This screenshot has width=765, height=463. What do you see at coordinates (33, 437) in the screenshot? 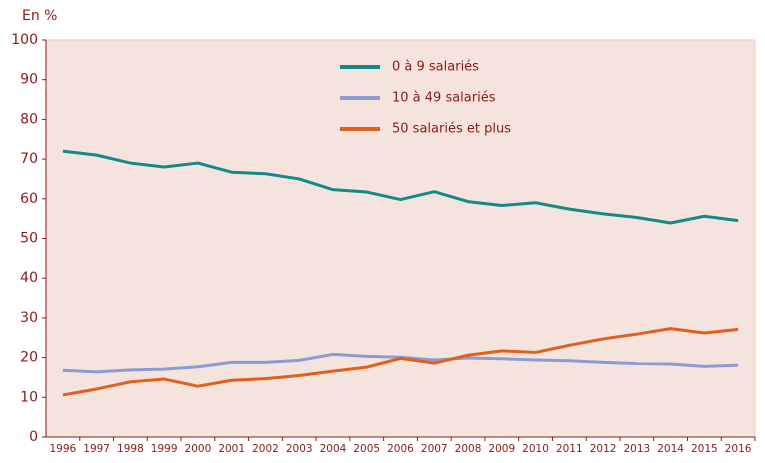
I see `y-tick-label: 0` at bounding box center [33, 437].